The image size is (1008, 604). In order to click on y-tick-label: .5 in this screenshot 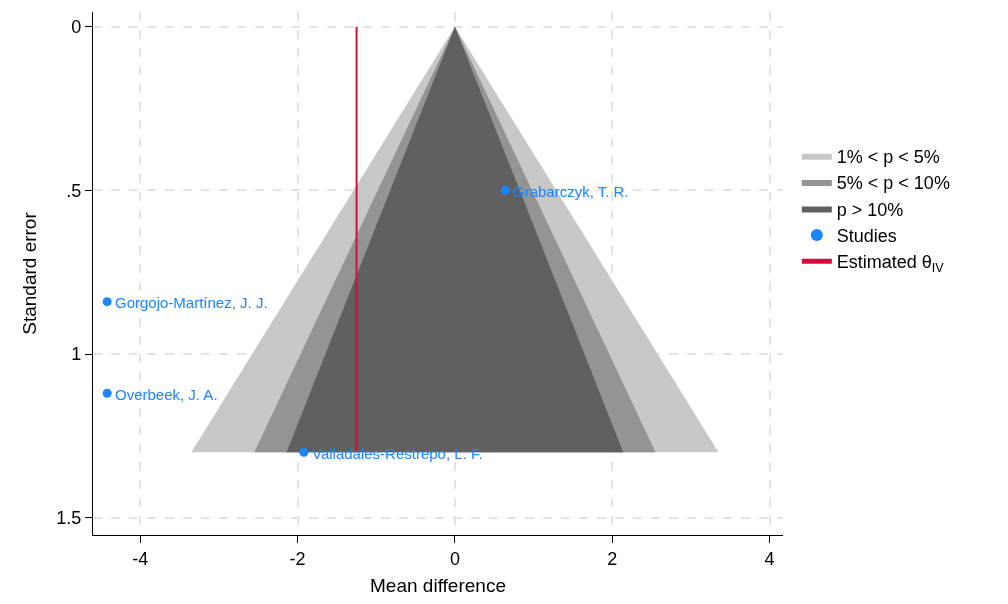, I will do `click(74, 190)`.